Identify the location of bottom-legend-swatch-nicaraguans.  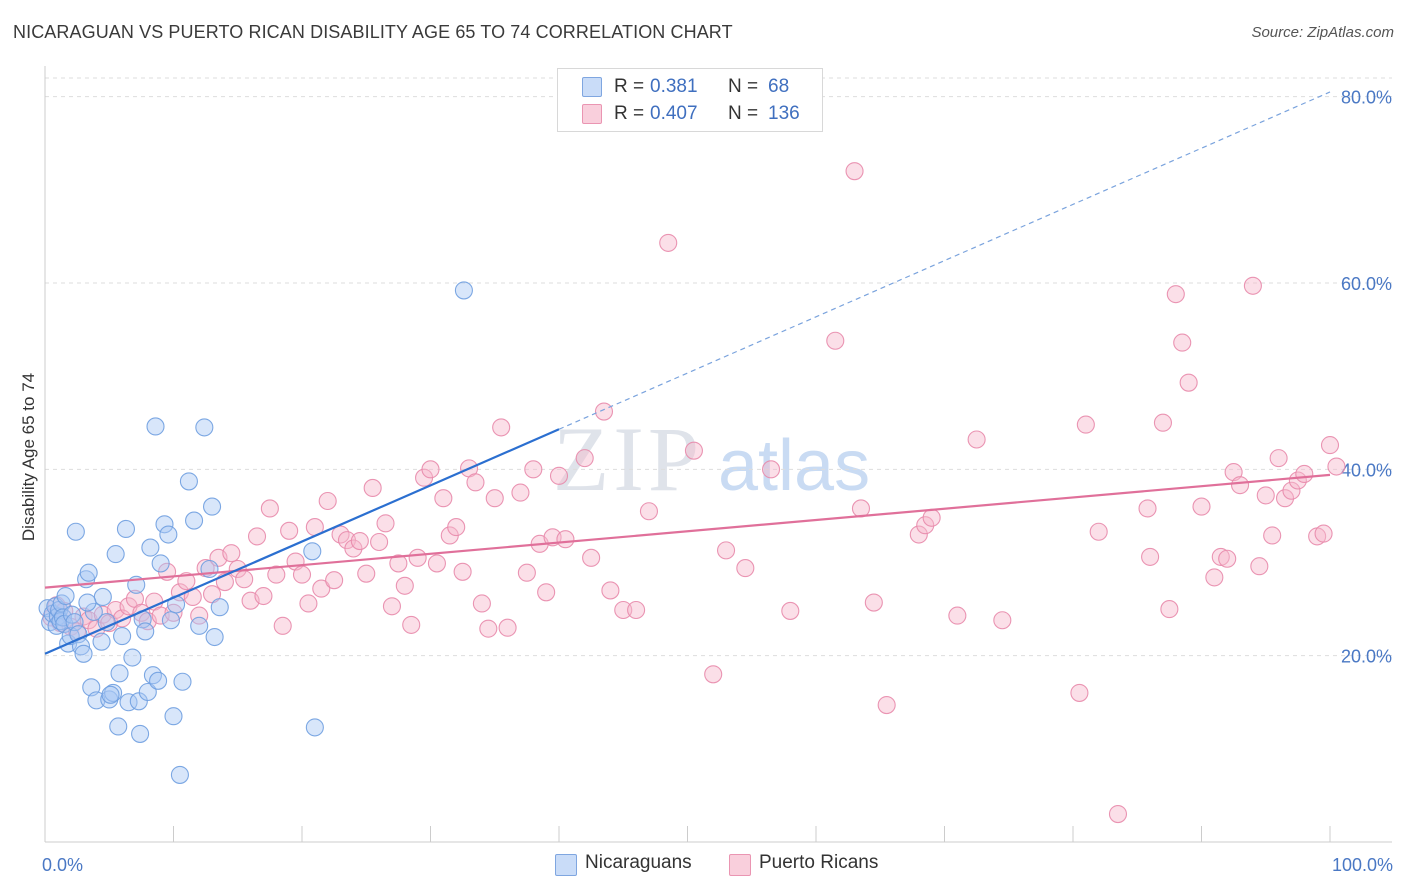
(566, 865).